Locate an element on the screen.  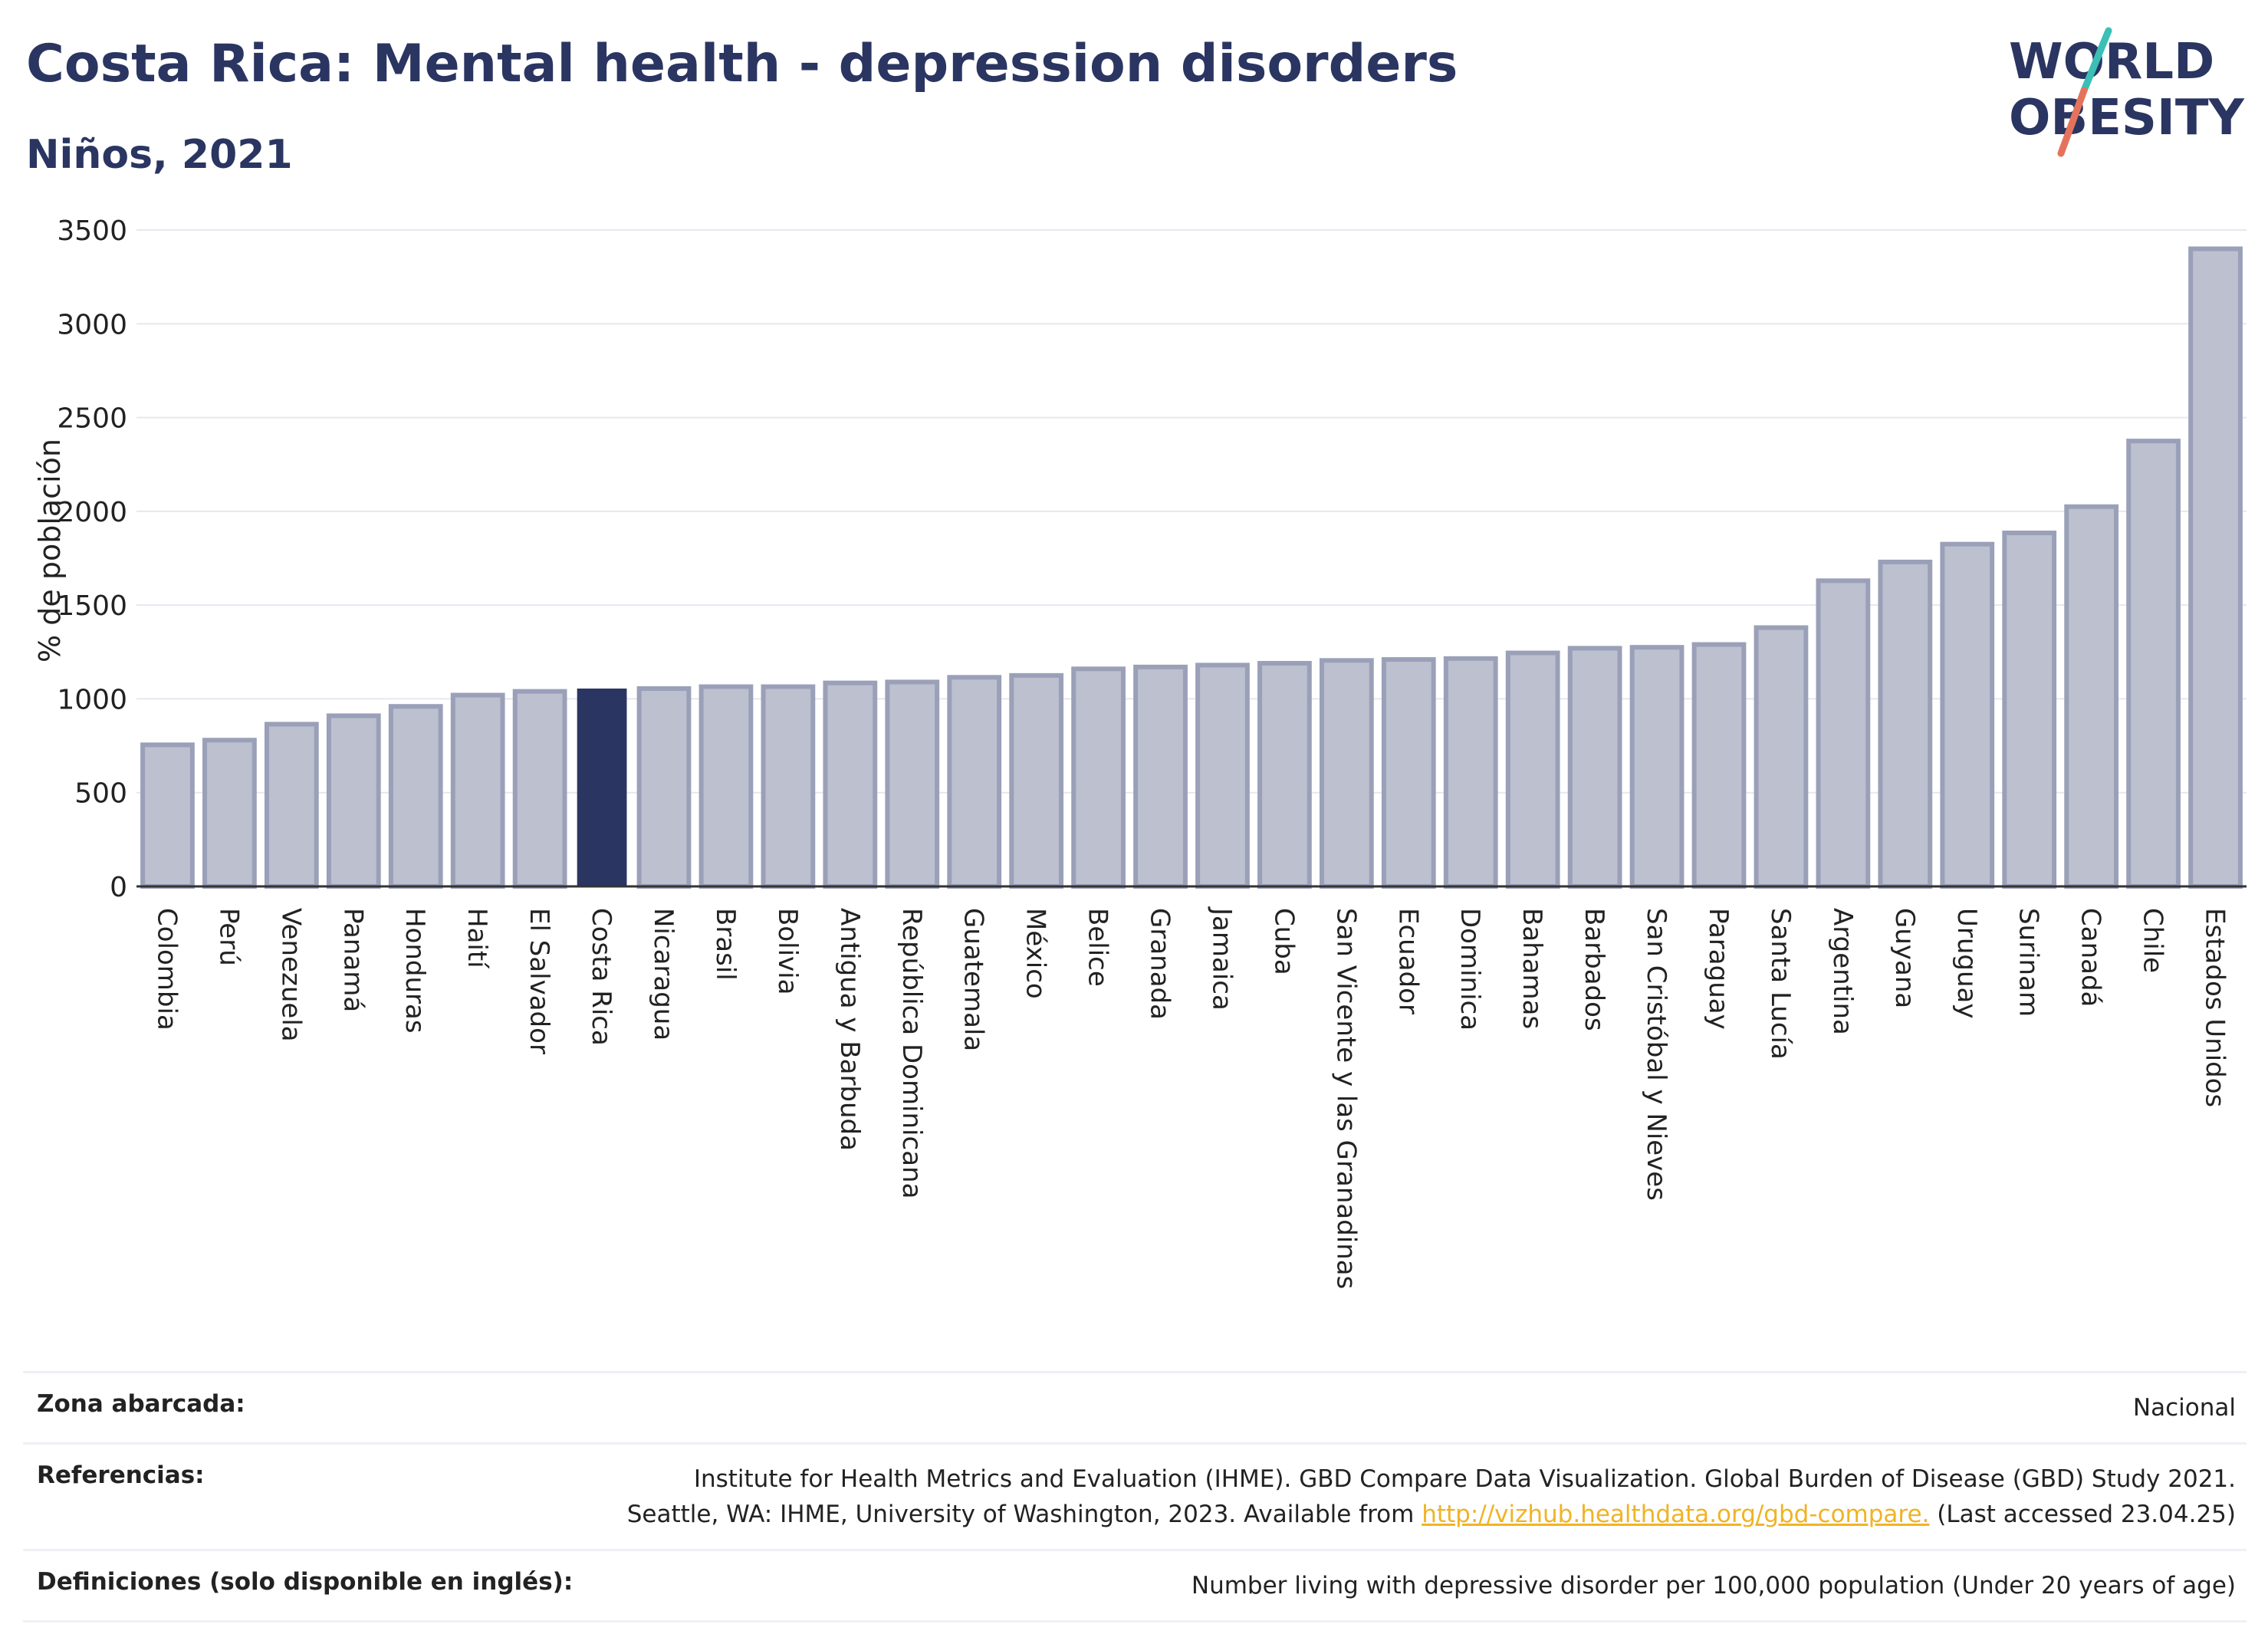
bar-dominica is located at coordinates (1470, 773).